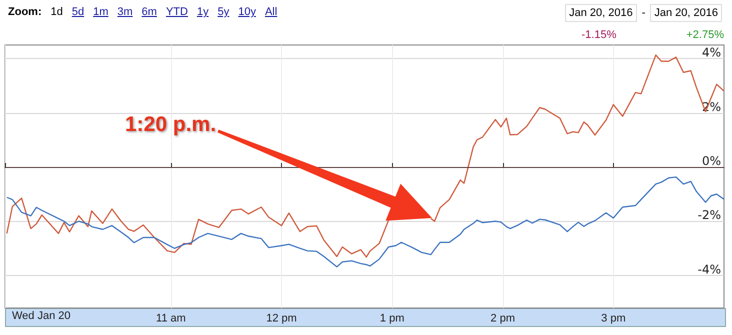 This screenshot has width=732, height=335. Describe the element at coordinates (613, 318) in the screenshot. I see `x-tick-label: 3 pm` at that location.